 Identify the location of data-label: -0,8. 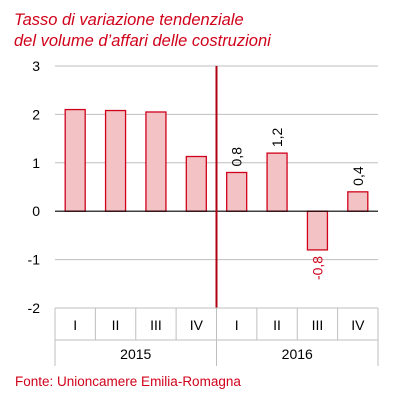
(317, 268).